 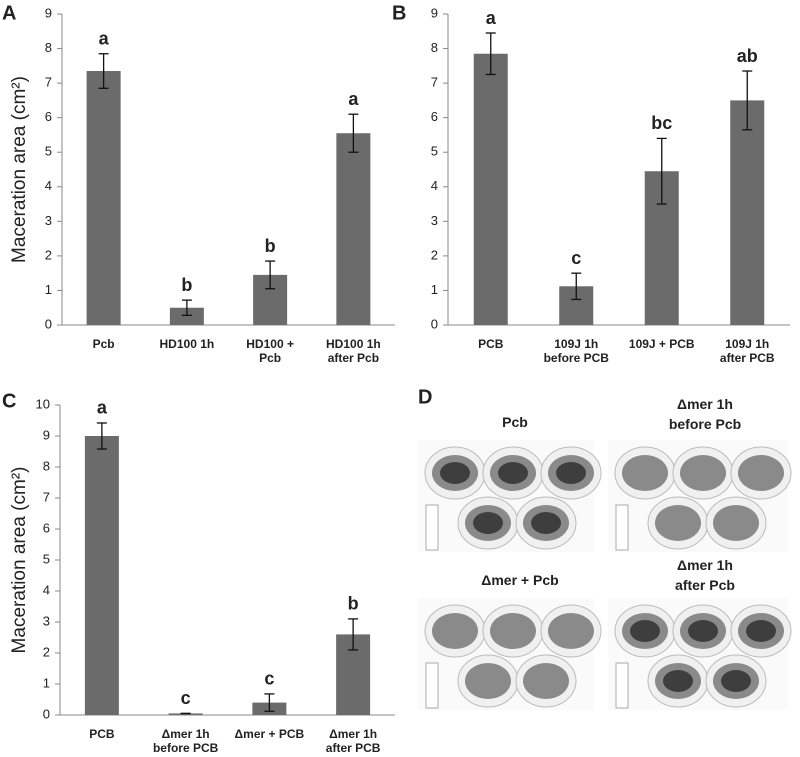 What do you see at coordinates (48, 151) in the screenshot?
I see `y-tick-label: 5` at bounding box center [48, 151].